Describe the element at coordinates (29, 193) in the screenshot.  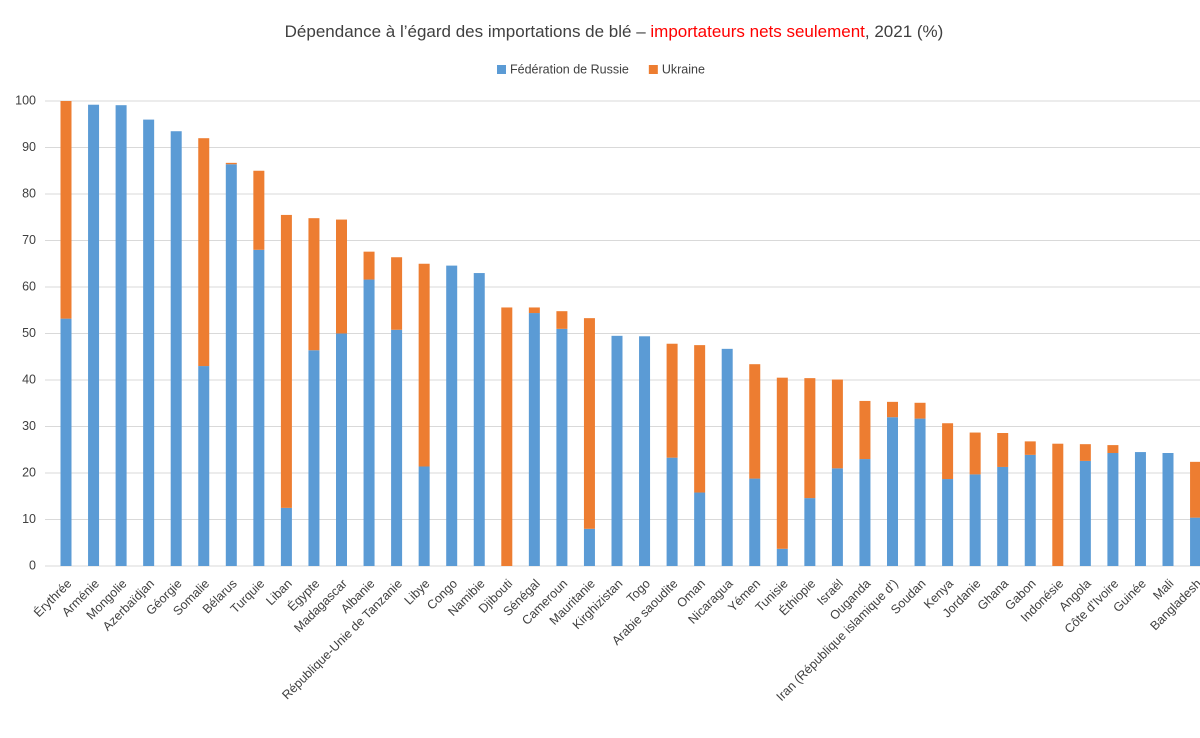
I see `y-tick-label: 80` at that location.